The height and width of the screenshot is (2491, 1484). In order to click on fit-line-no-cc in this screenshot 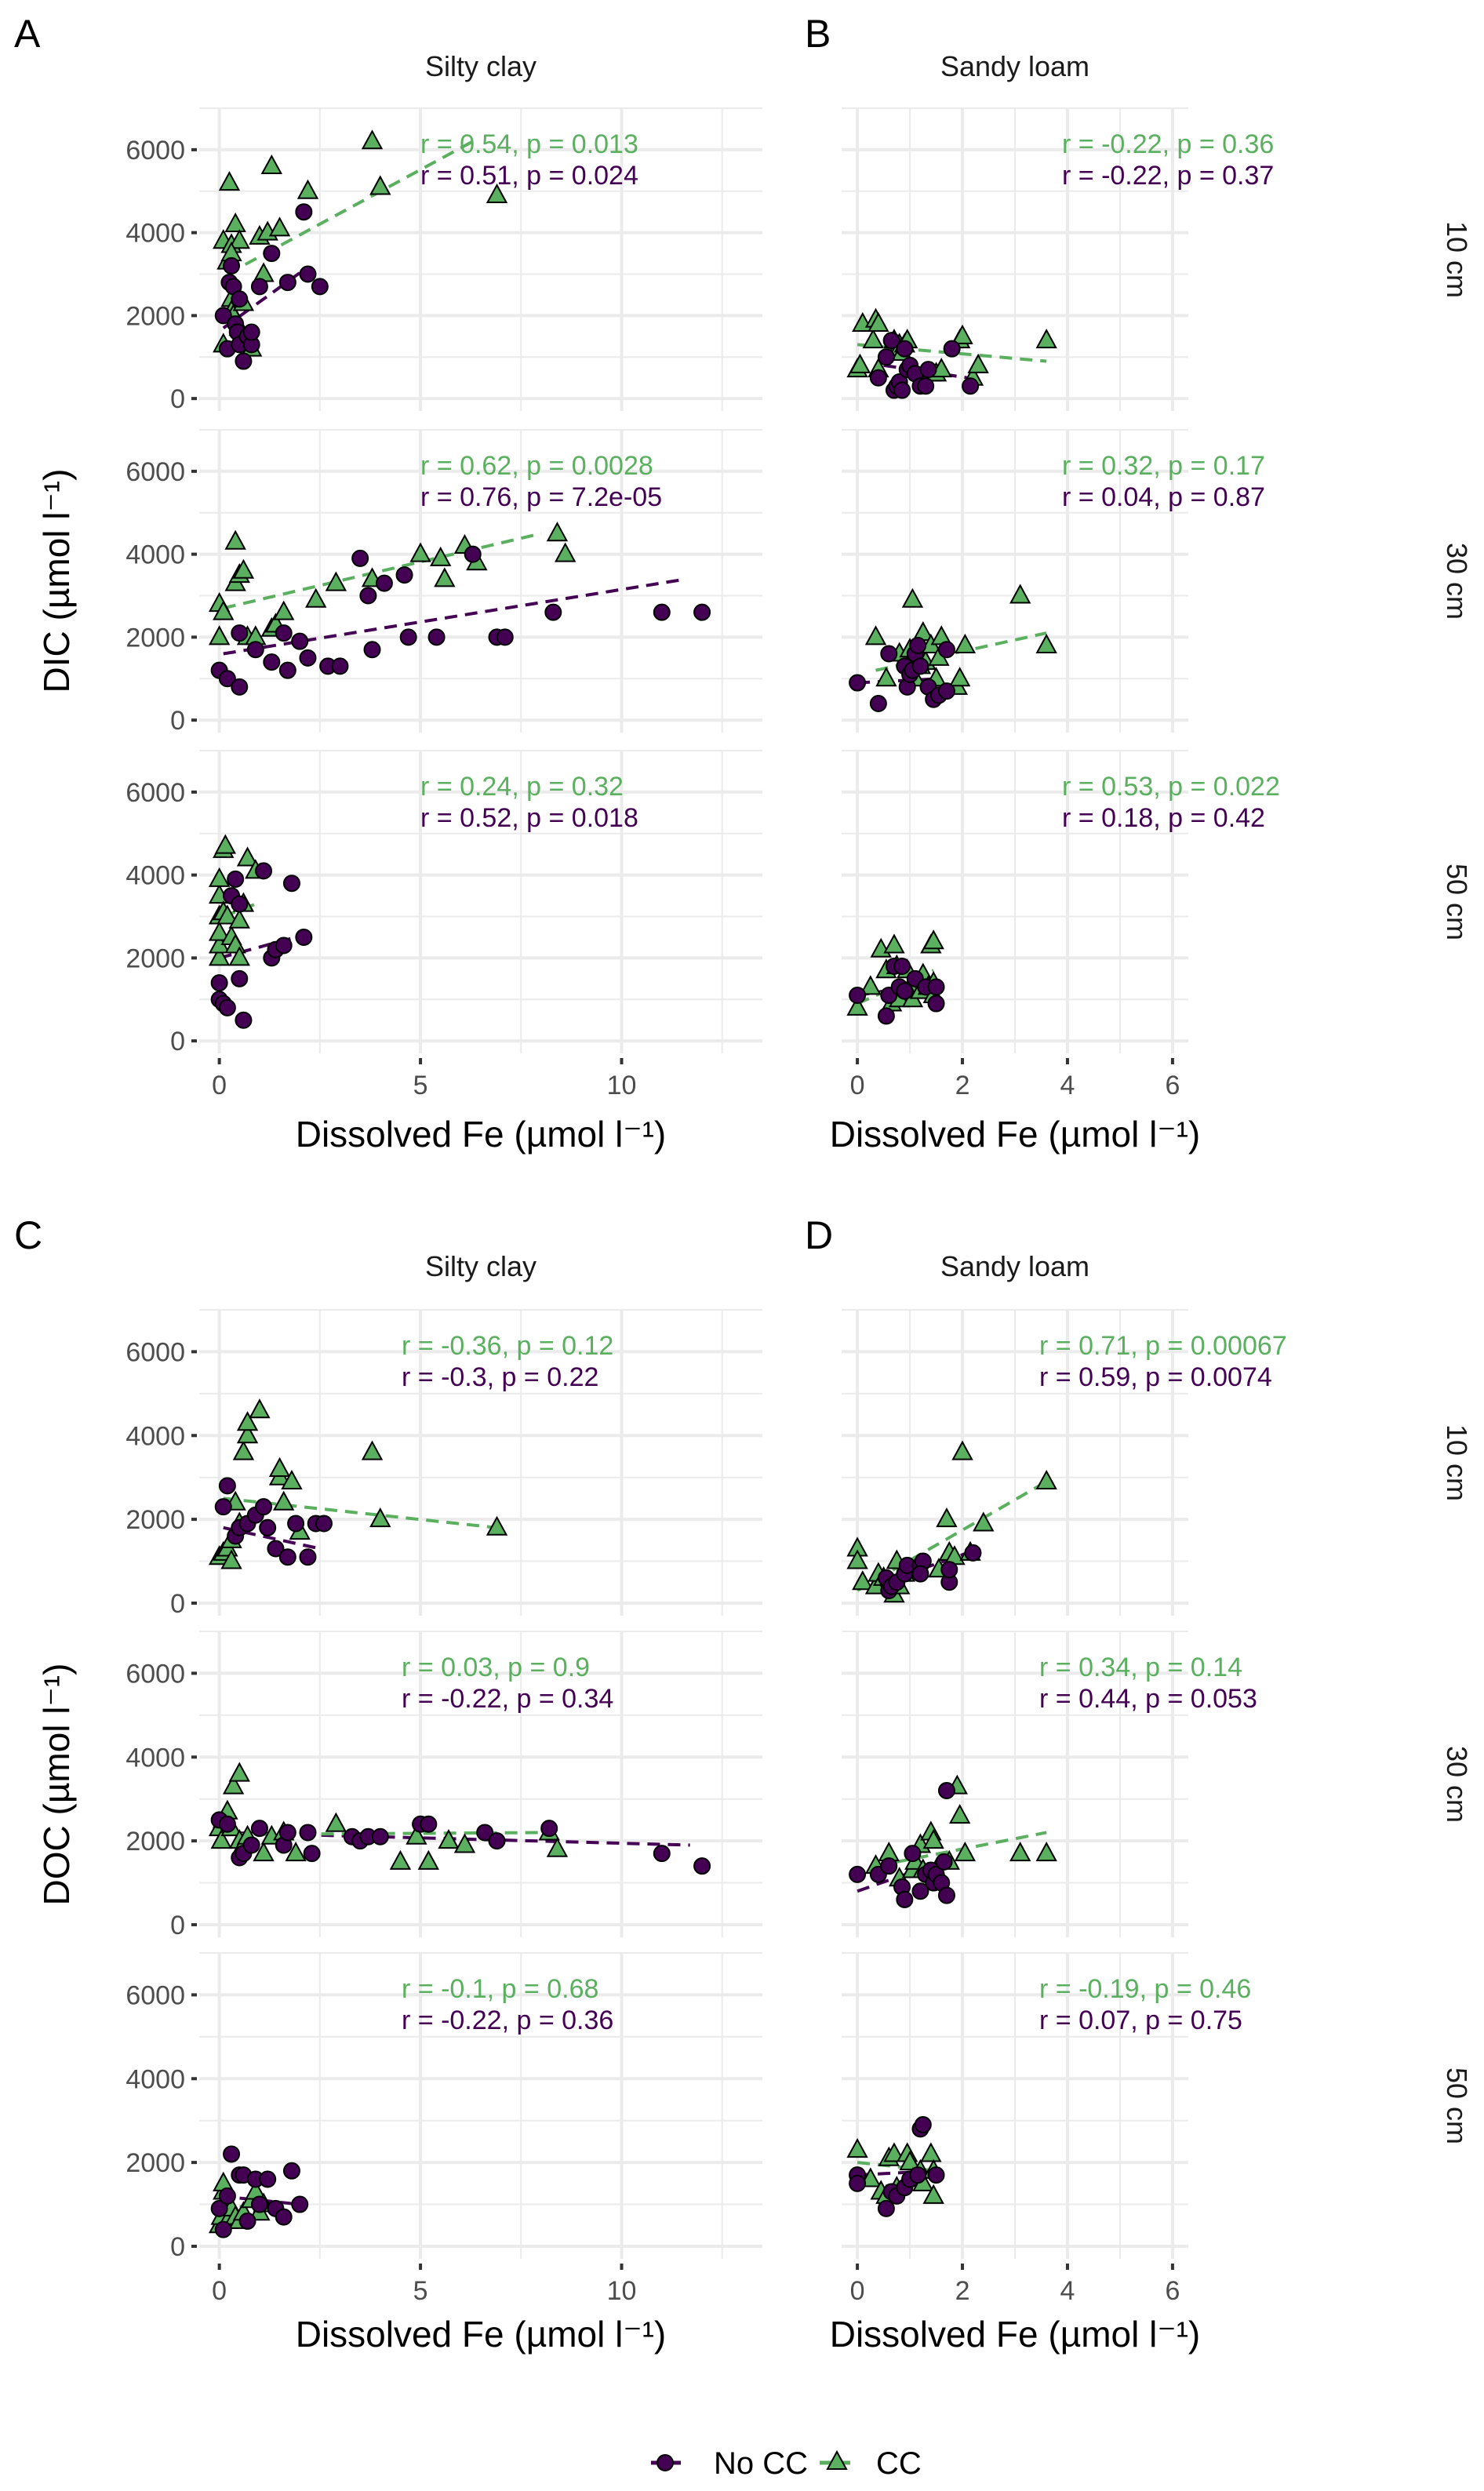, I will do `click(454, 617)`.